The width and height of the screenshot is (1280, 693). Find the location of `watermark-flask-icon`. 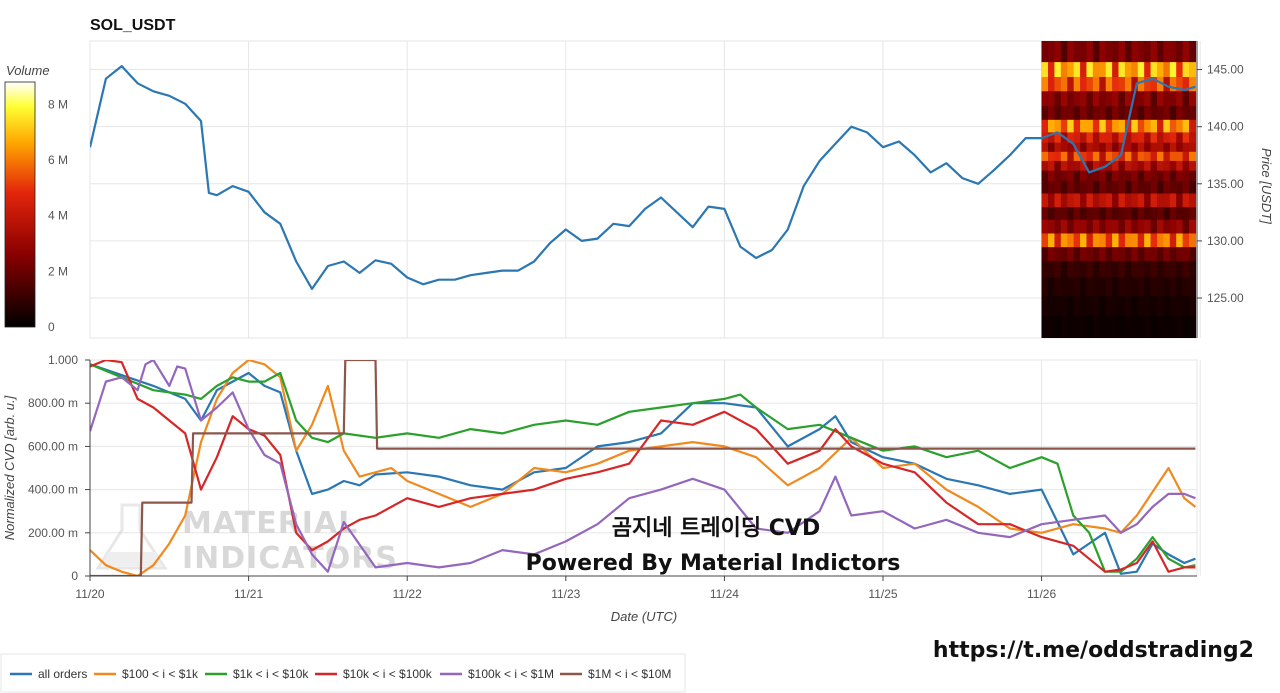

watermark-flask-icon is located at coordinates (131, 536).